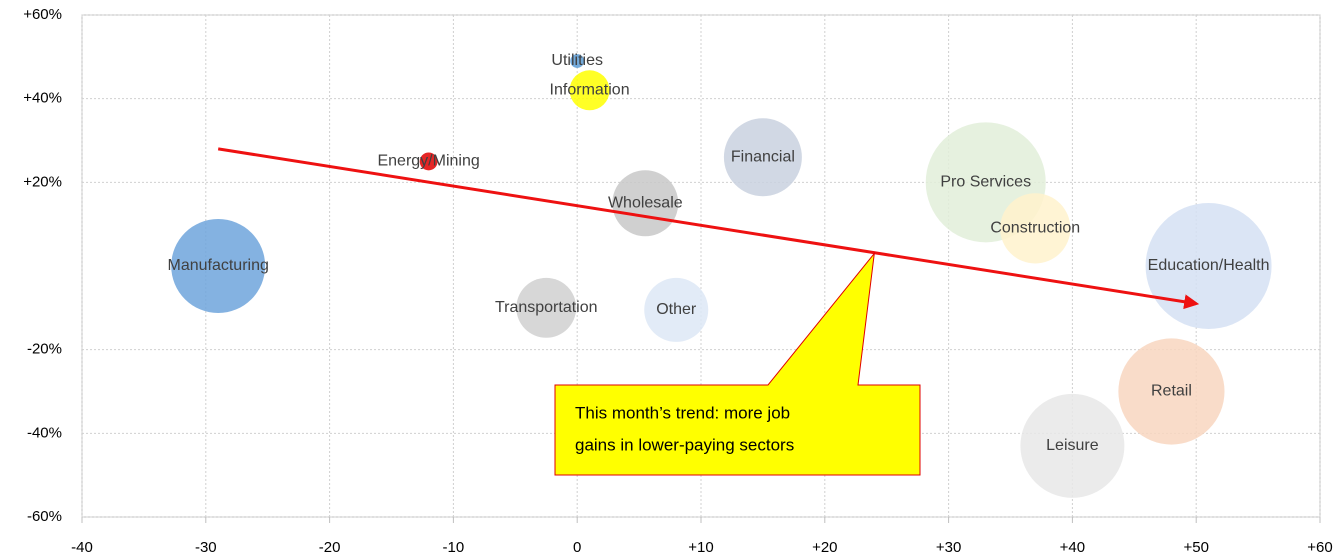 The width and height of the screenshot is (1343, 560). What do you see at coordinates (82, 547) in the screenshot?
I see `x-tick-label: -40` at bounding box center [82, 547].